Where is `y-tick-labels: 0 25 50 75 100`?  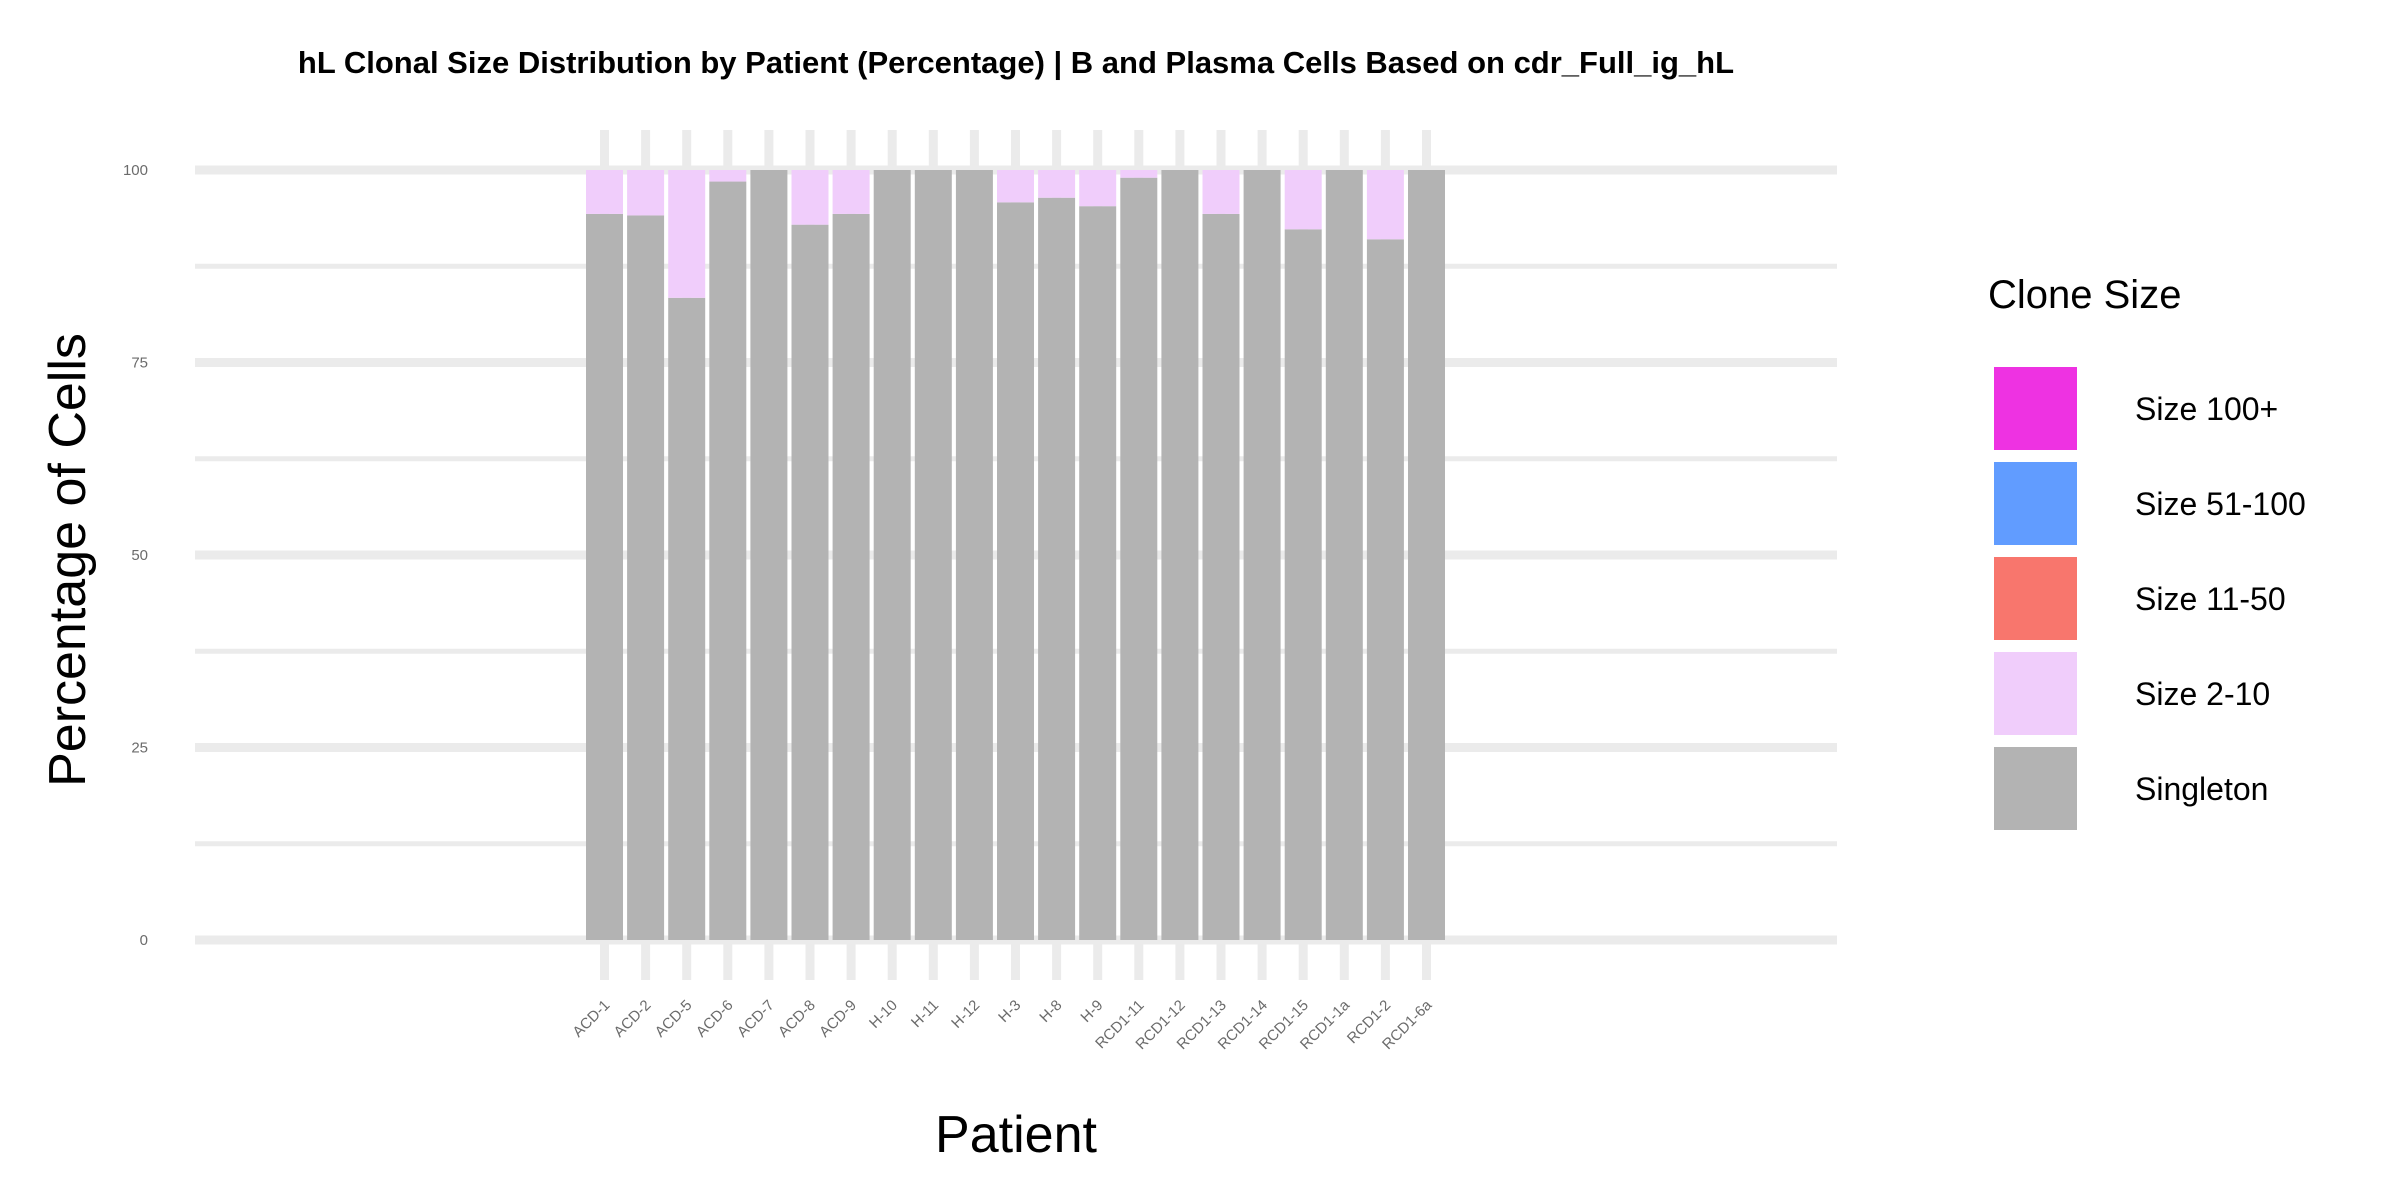 y-tick-labels: 0 25 50 75 100 is located at coordinates (135, 555).